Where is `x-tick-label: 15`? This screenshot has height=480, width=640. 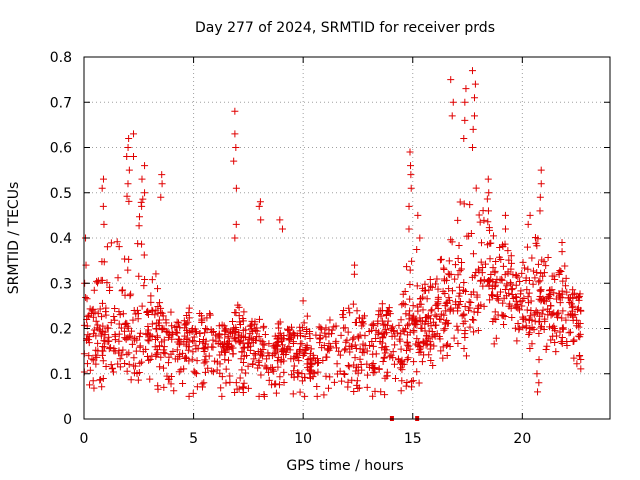
x-tick-label: 15 is located at coordinates (413, 439).